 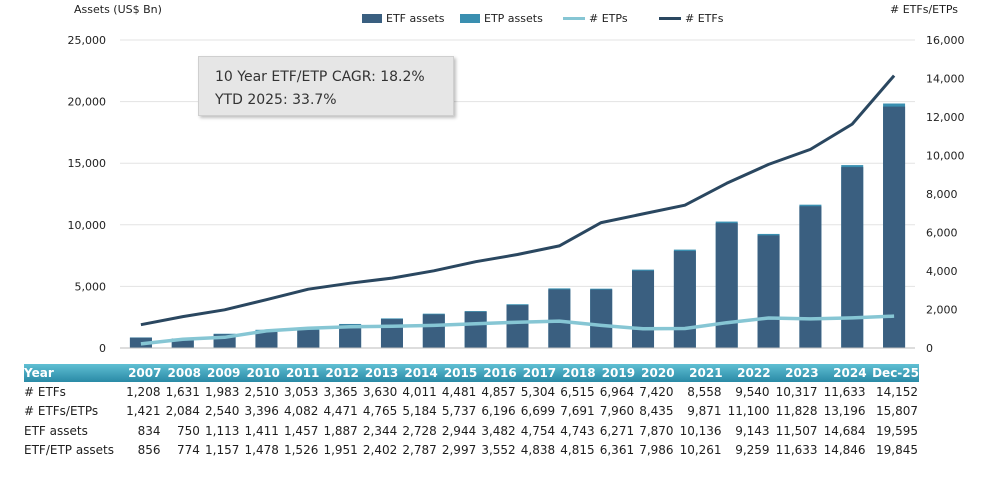 I want to click on table-cell: 7,420, so click(x=656, y=391).